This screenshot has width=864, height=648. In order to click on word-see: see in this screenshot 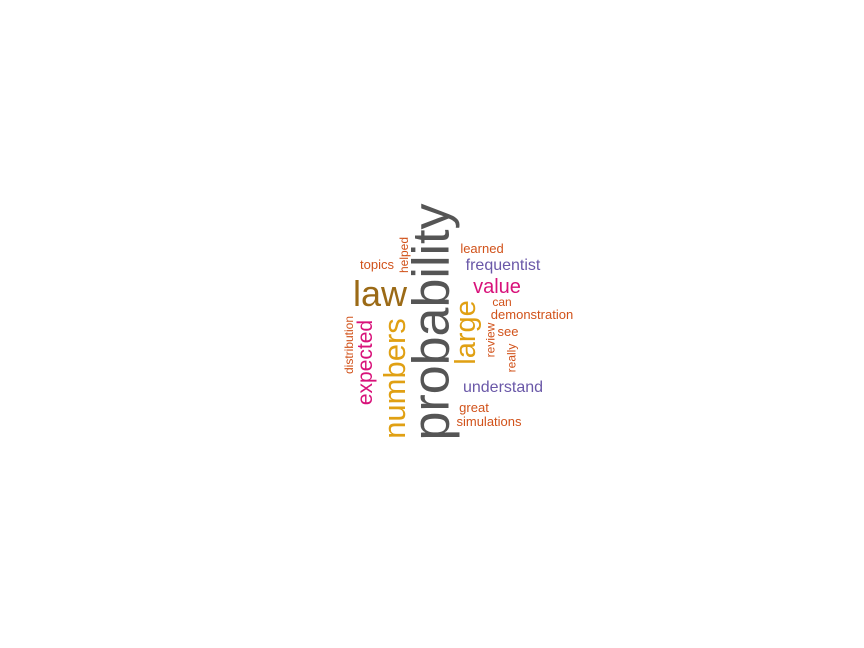, I will do `click(508, 331)`.